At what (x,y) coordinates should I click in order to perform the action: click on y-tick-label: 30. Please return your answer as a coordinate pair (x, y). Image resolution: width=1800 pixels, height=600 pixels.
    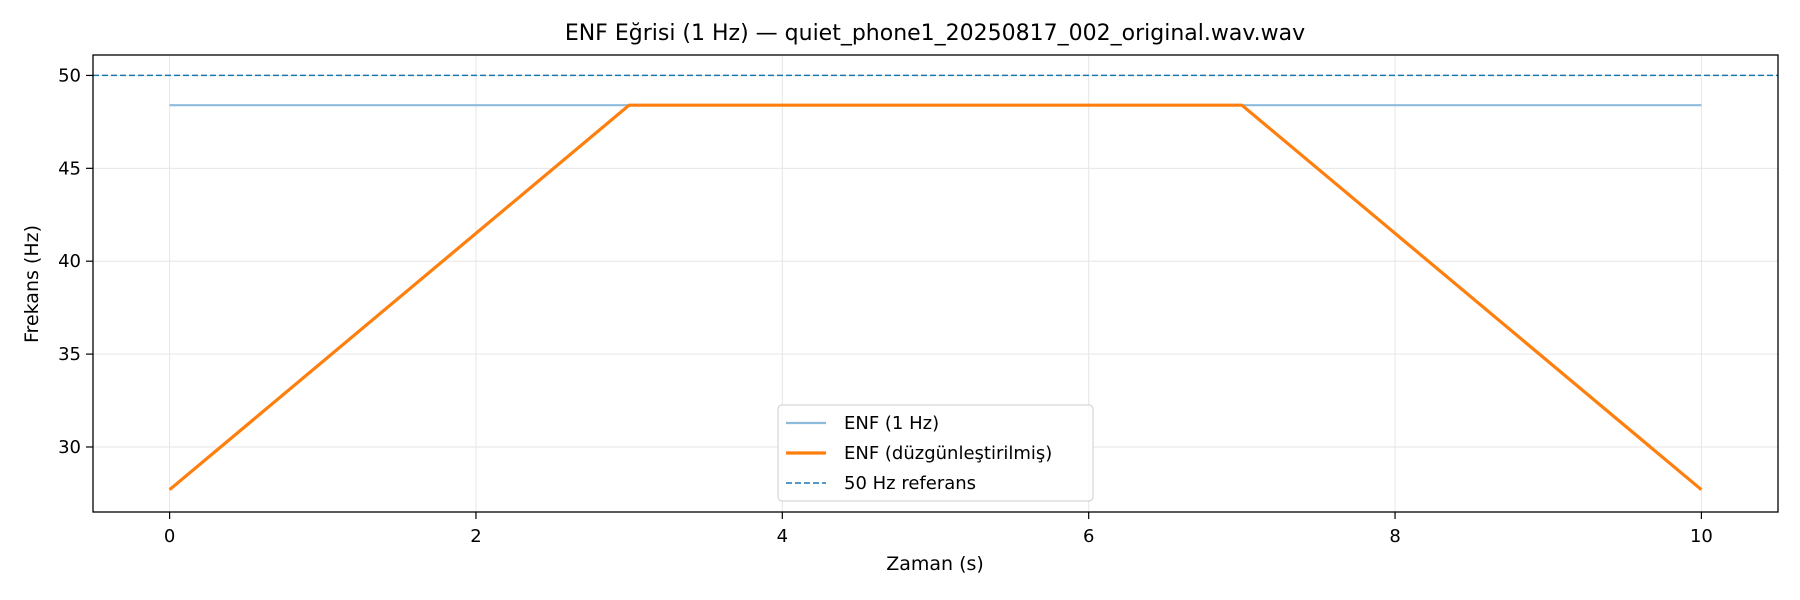
    Looking at the image, I should click on (69, 447).